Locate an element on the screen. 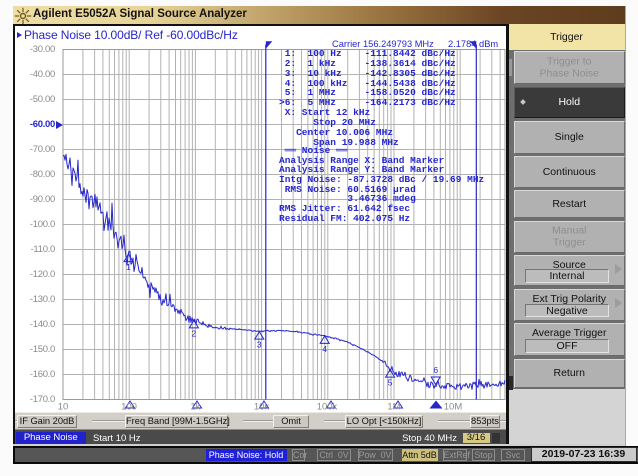 Image resolution: width=638 pixels, height=476 pixels. svg-text: 10k is located at coordinates (262, 407).